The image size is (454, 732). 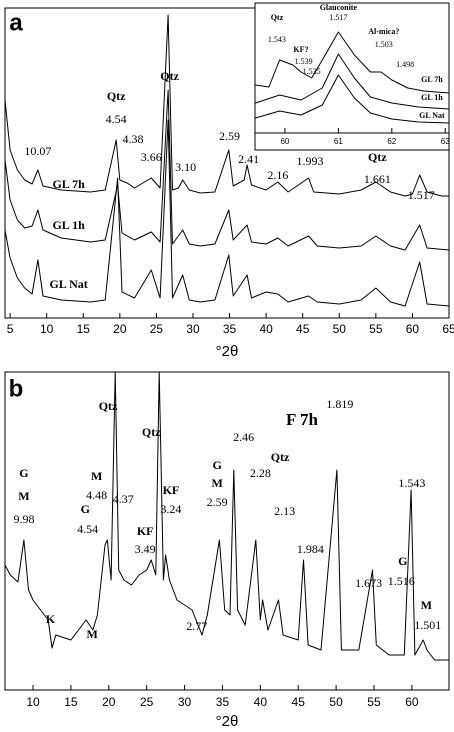 I want to click on annotation: 1.819, so click(x=339, y=404).